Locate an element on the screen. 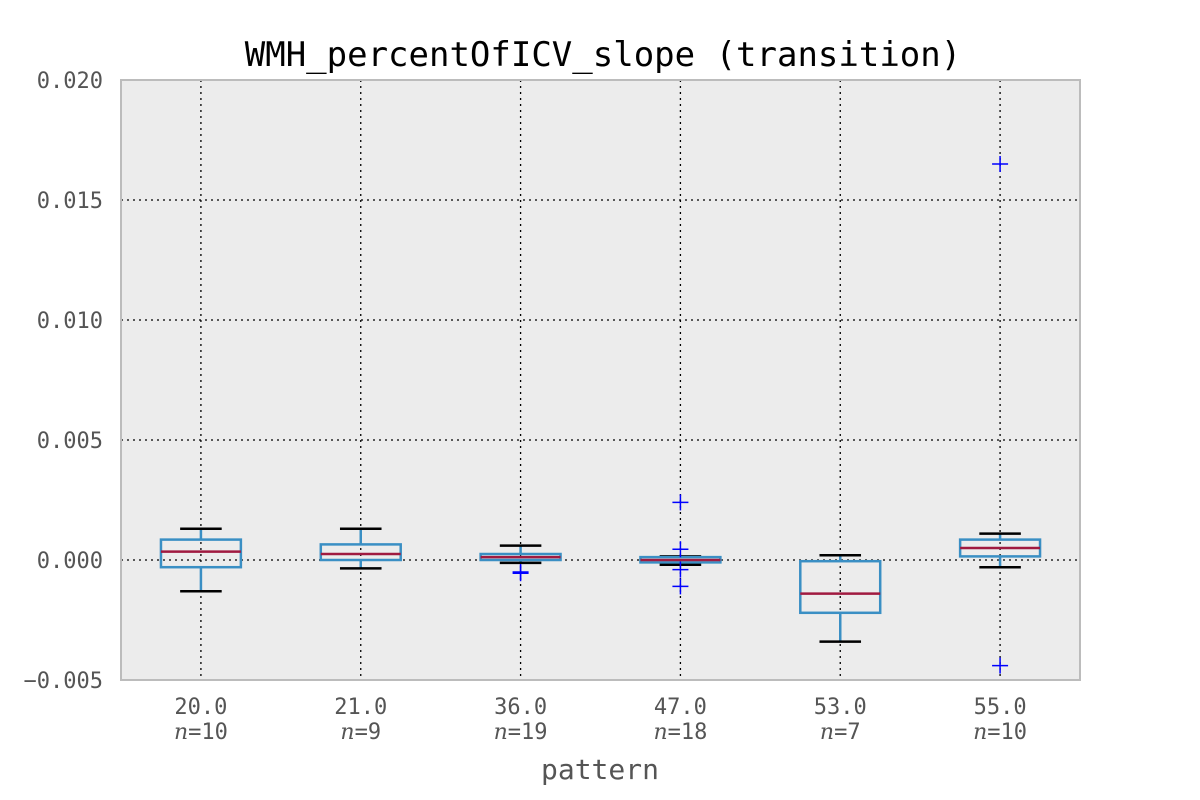  sample-size-label: n=9 is located at coordinates (360, 732).